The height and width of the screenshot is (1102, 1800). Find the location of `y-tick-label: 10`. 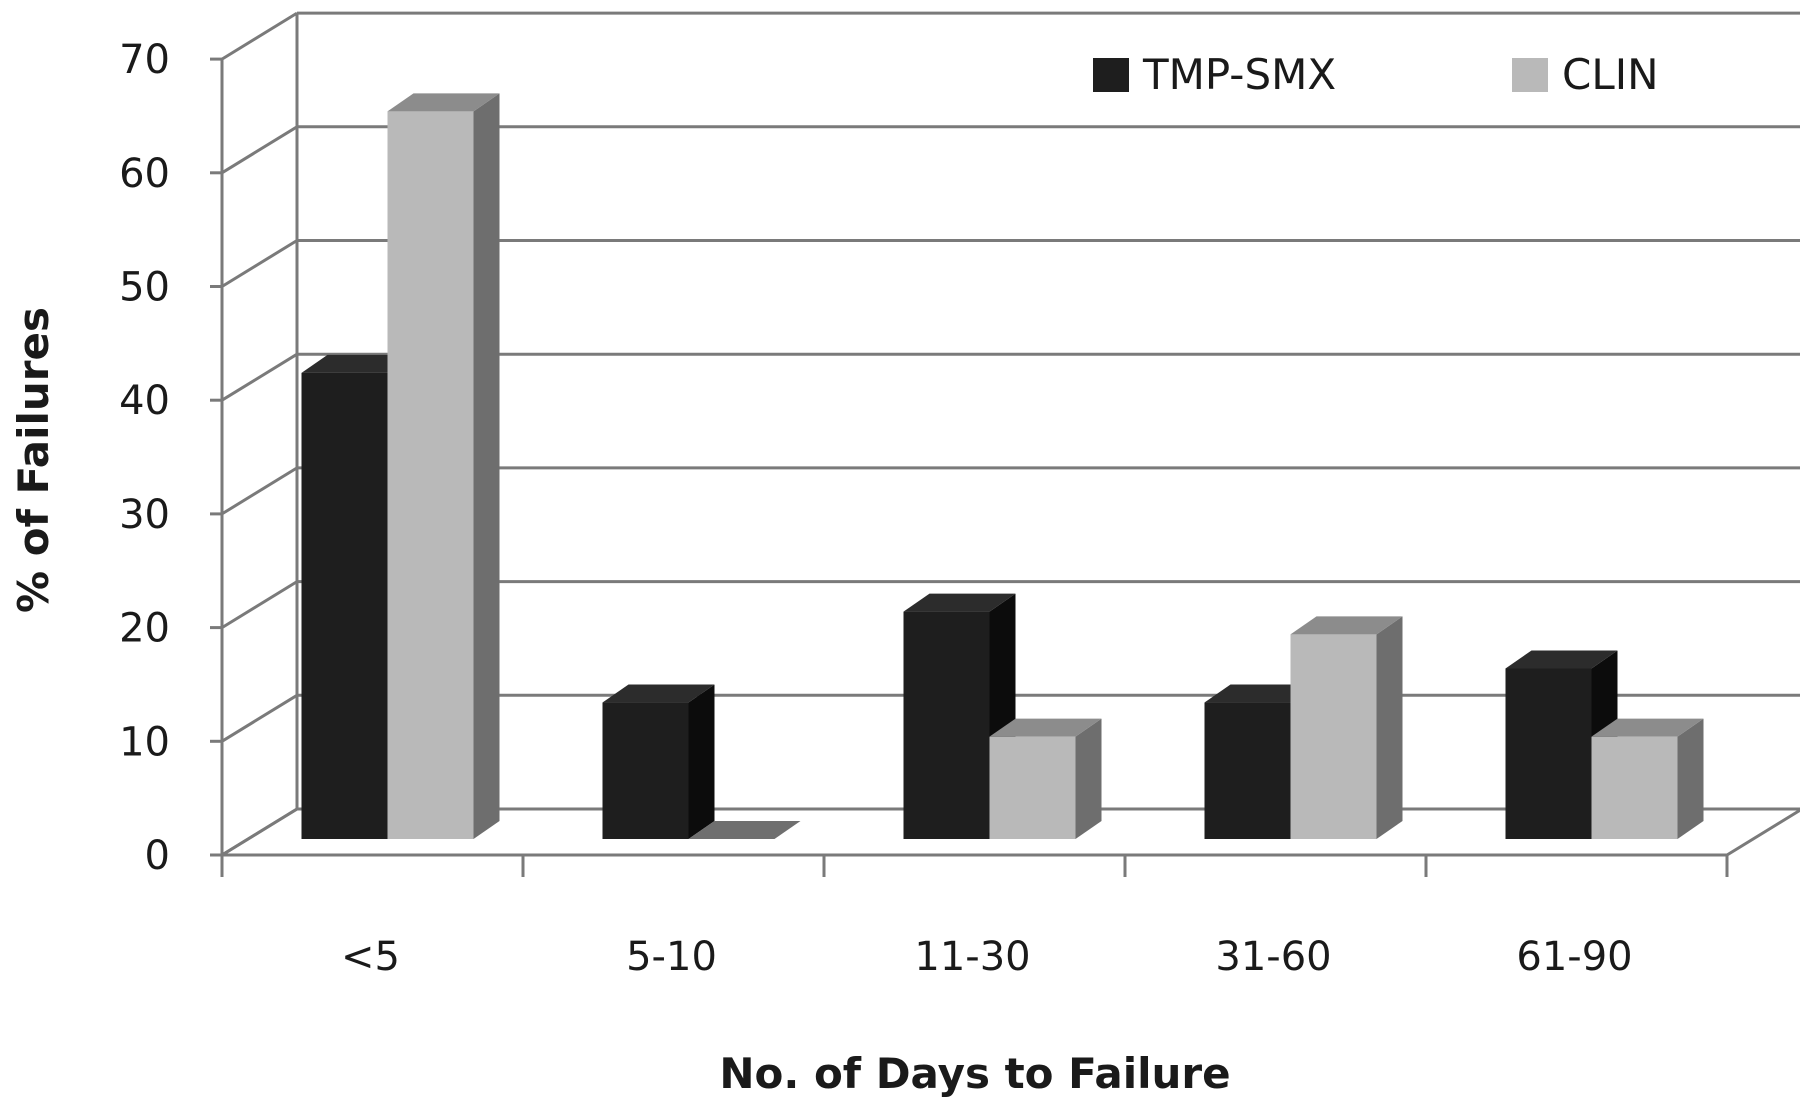

y-tick-label: 10 is located at coordinates (144, 742).